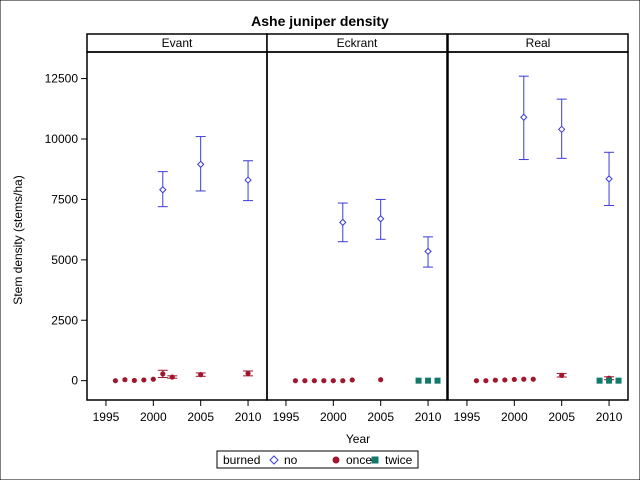 This screenshot has height=480, width=640. I want to click on legend-label-no: no, so click(291, 460).